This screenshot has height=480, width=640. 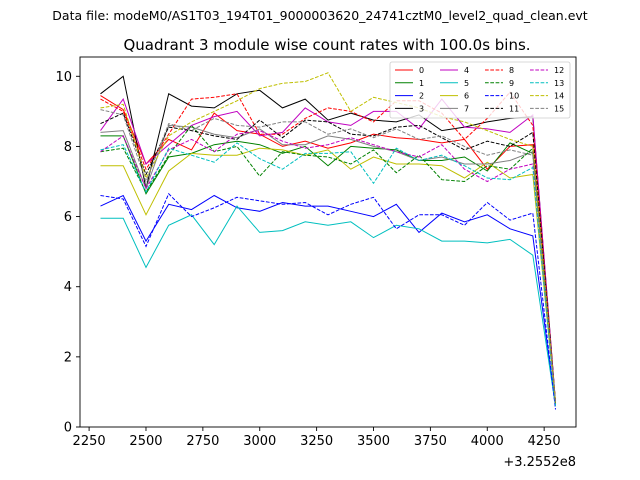 I want to click on x-tick-label: 3500, so click(x=373, y=441).